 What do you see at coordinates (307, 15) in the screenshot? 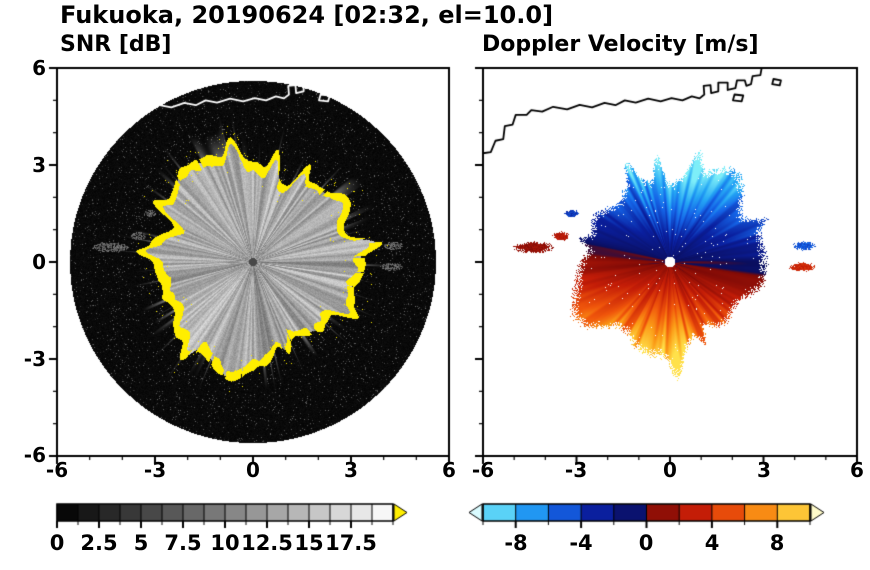
I see `figure-title: Fukuoka, 20190624 [02:32, el=10.0]` at bounding box center [307, 15].